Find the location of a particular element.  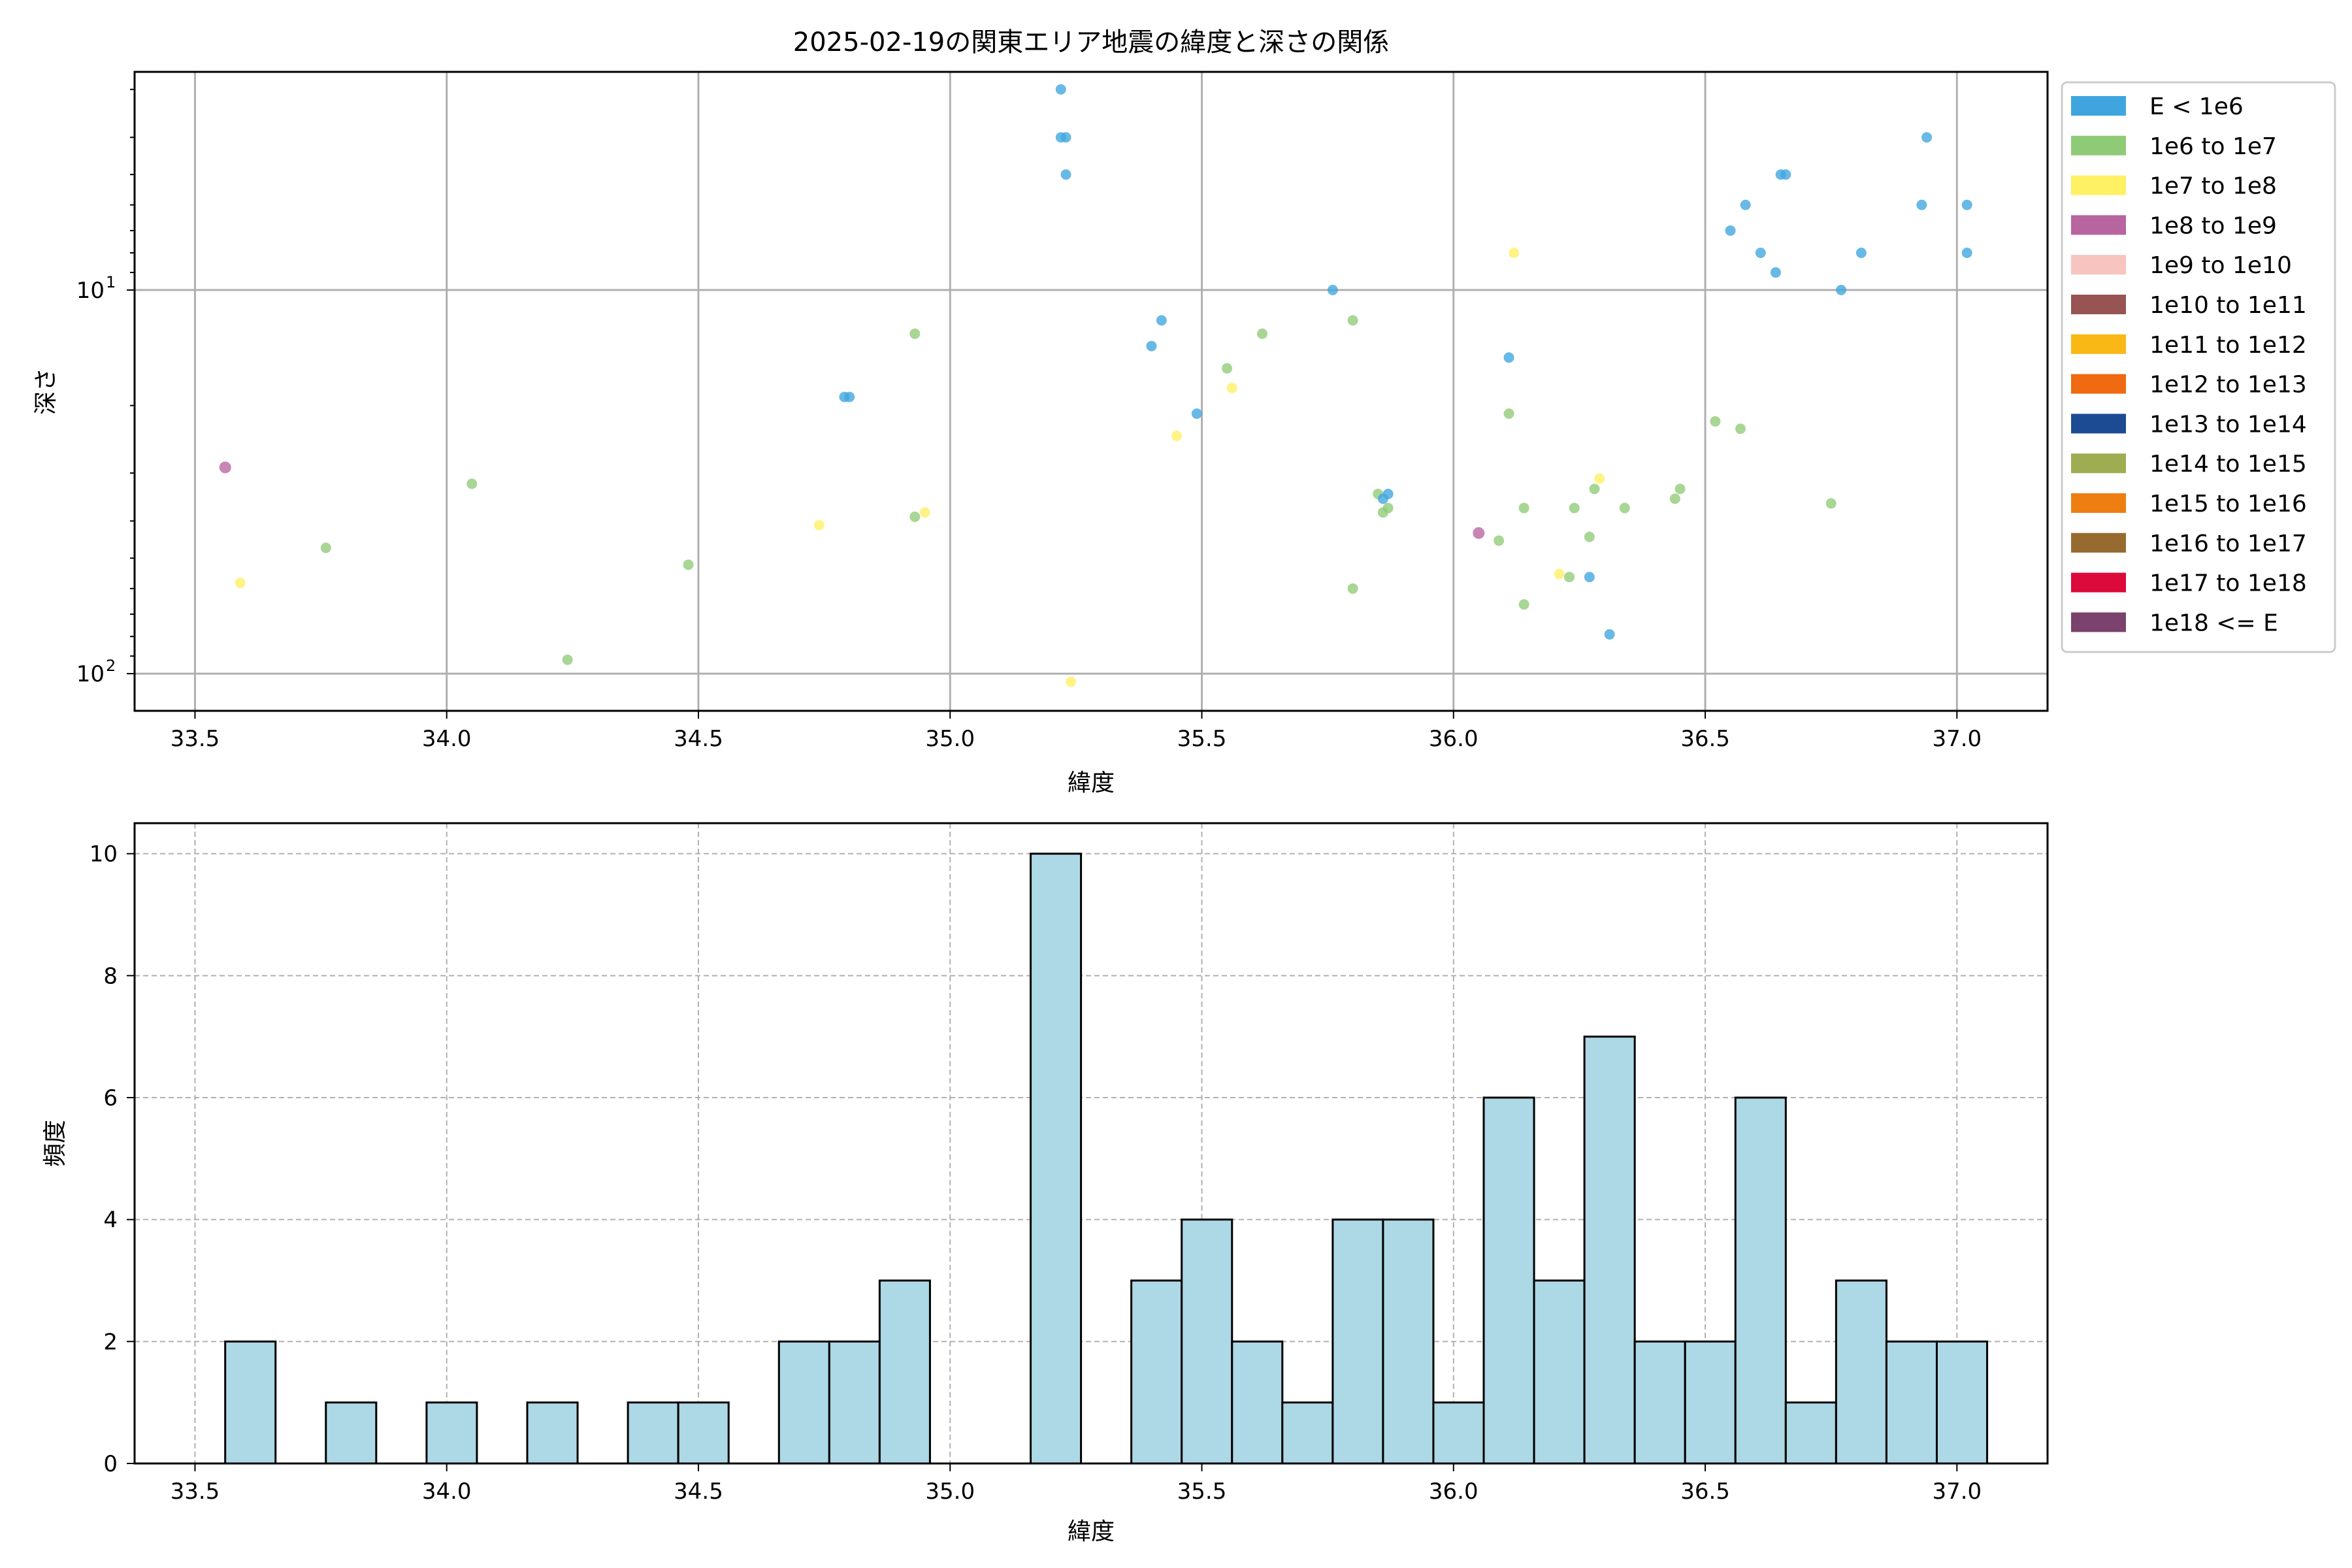

legend-label: 1e6 to 1e7 is located at coordinates (2213, 146).